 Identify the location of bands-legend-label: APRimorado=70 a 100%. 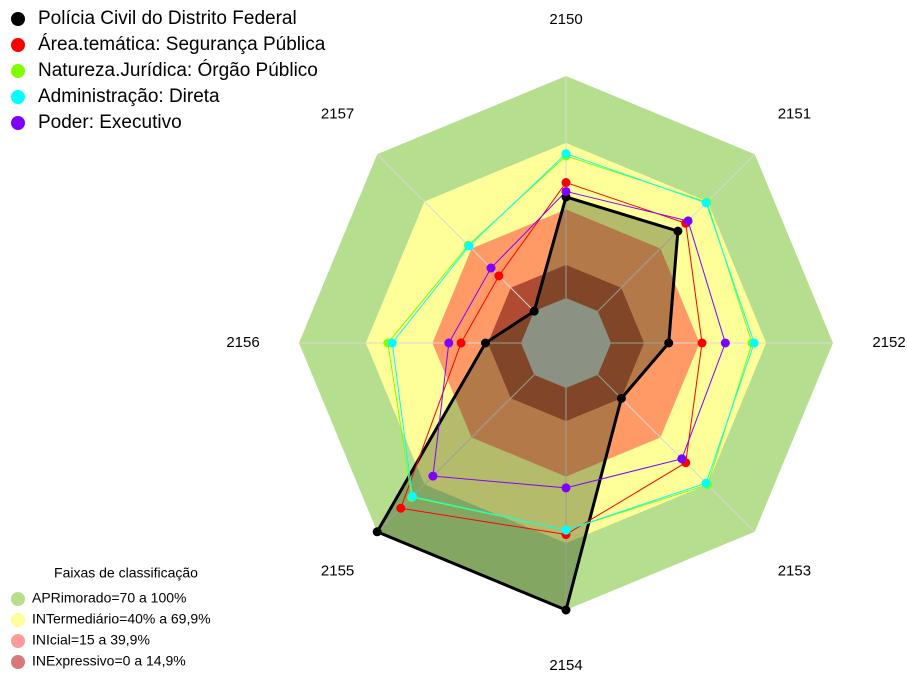
(109, 598).